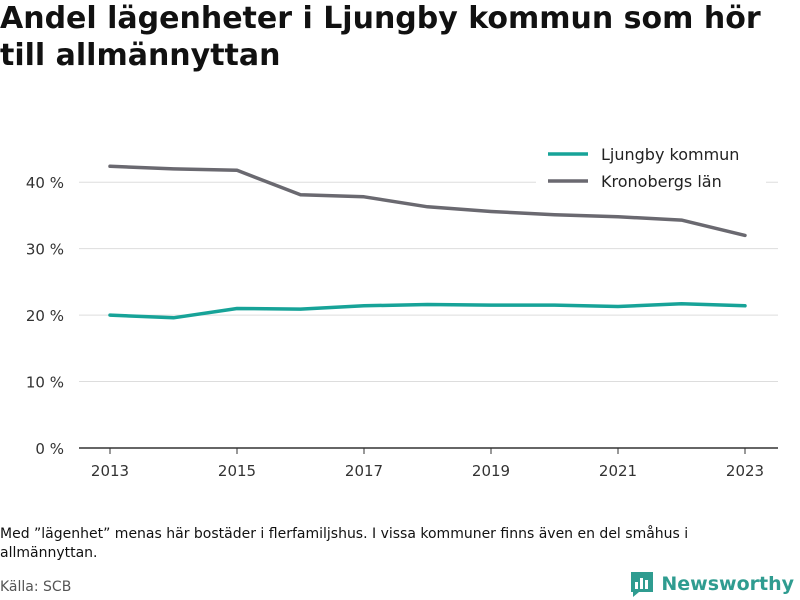  I want to click on legend-background, so click(651, 167).